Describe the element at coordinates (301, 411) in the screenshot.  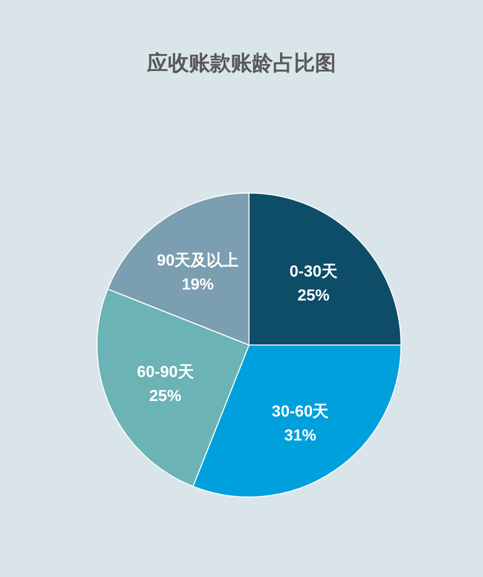
I see `slice-label: 30-60天` at that location.